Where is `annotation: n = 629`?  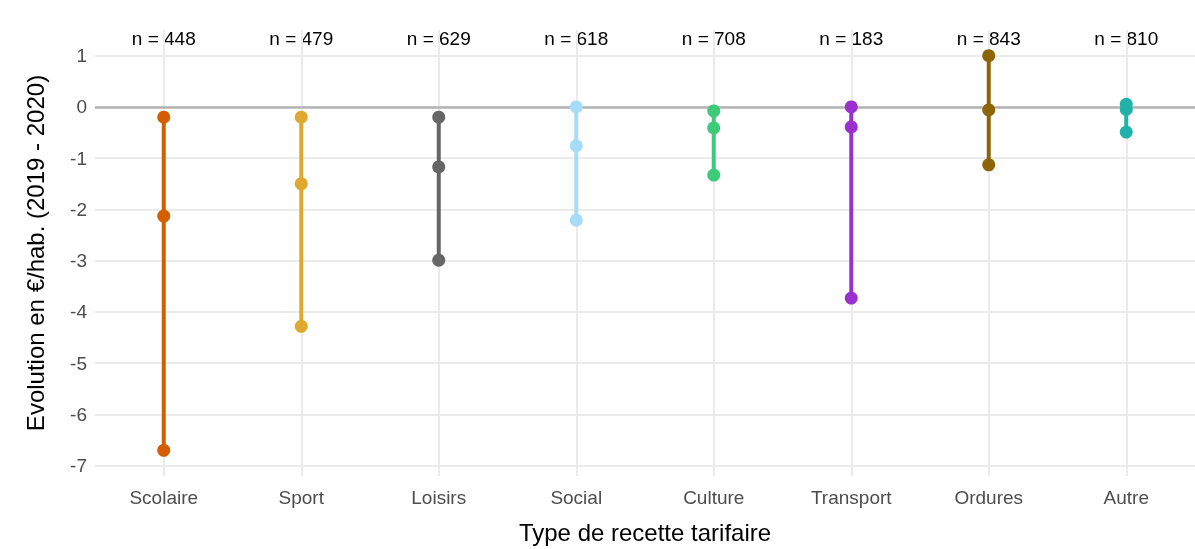 annotation: n = 629 is located at coordinates (438, 38).